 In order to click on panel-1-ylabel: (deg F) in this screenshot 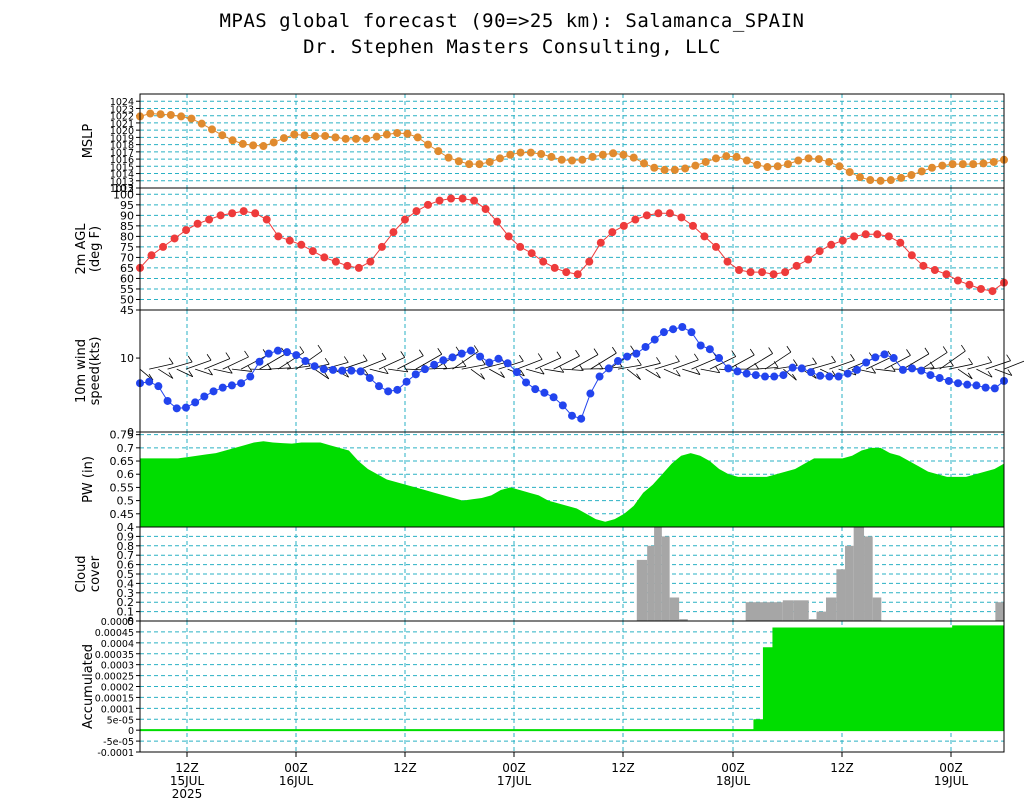, I will do `click(95, 249)`.